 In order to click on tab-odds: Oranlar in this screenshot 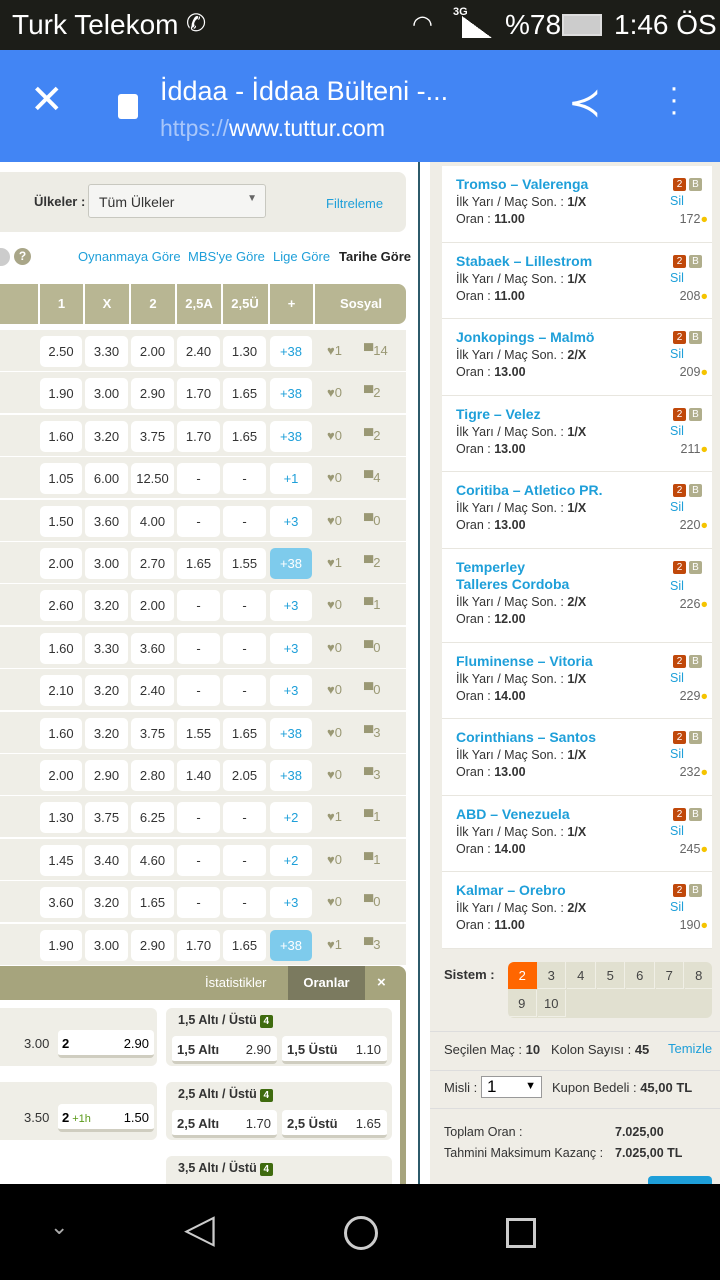, I will do `click(326, 983)`.